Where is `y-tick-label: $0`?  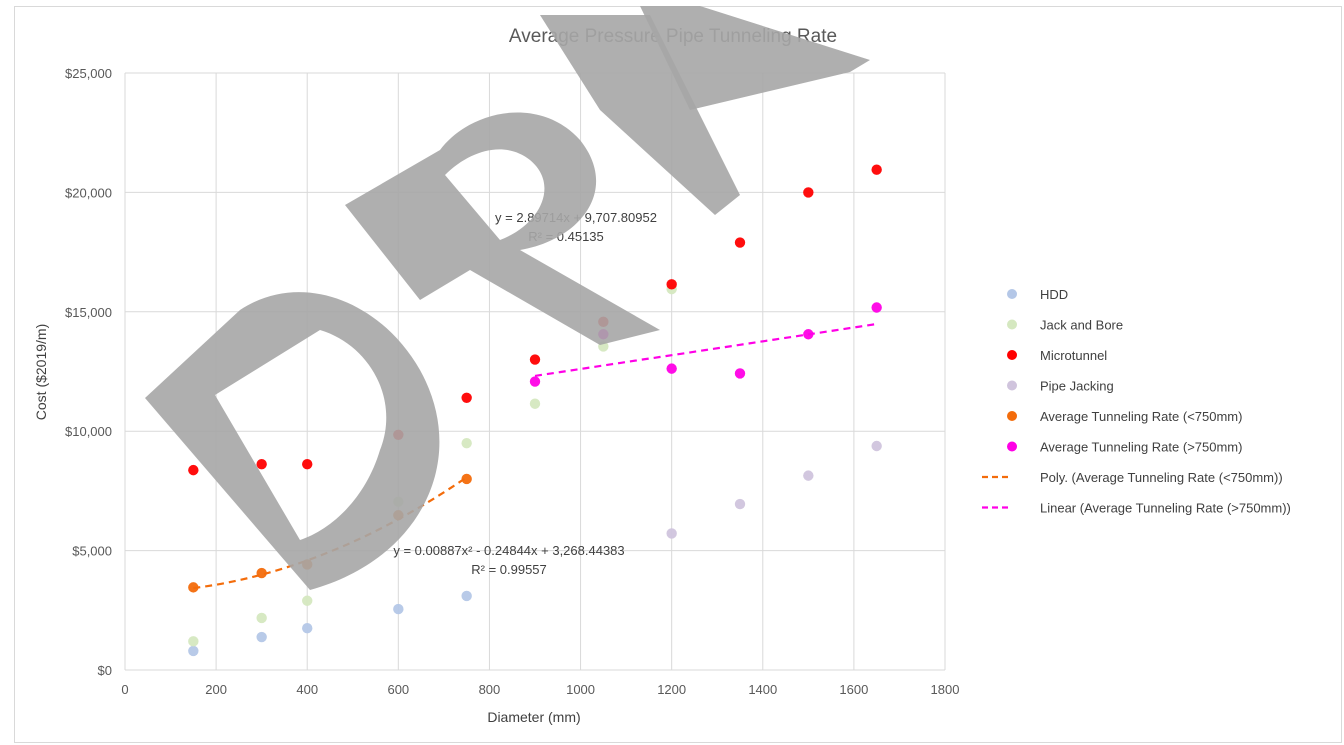
y-tick-label: $0 is located at coordinates (105, 670).